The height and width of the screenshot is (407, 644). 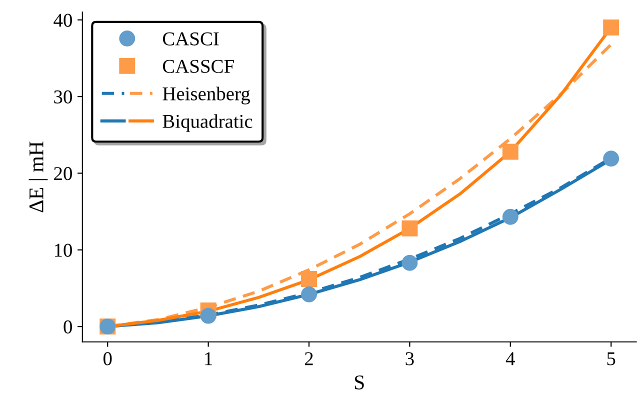 What do you see at coordinates (510, 359) in the screenshot?
I see `x-tick-label: 4` at bounding box center [510, 359].